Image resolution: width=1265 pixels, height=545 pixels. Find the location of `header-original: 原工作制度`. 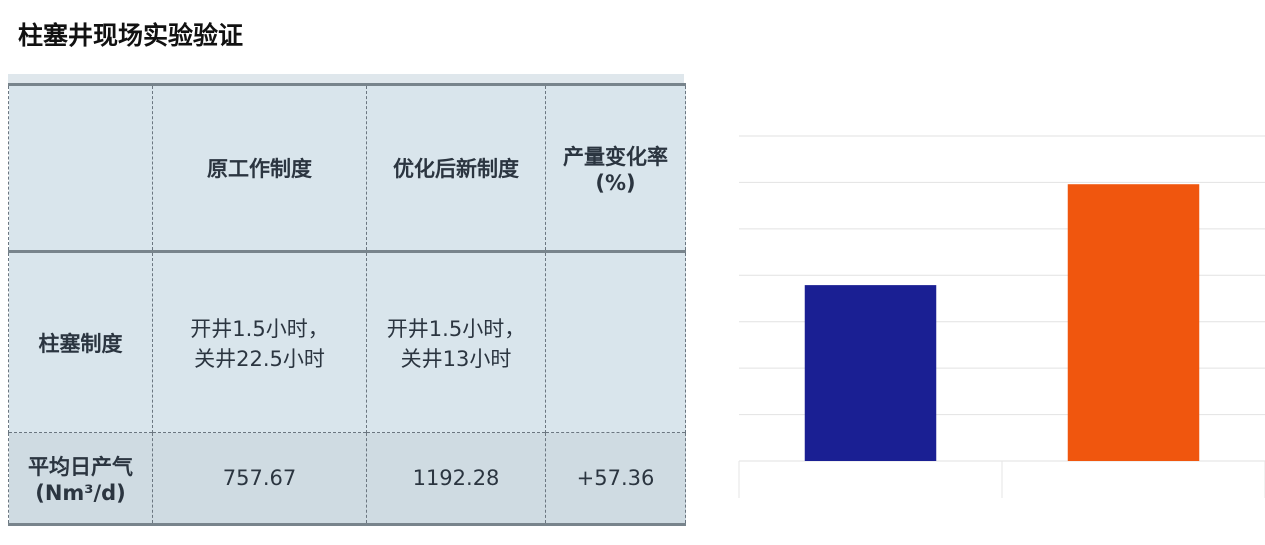

header-original: 原工作制度 is located at coordinates (259, 168).